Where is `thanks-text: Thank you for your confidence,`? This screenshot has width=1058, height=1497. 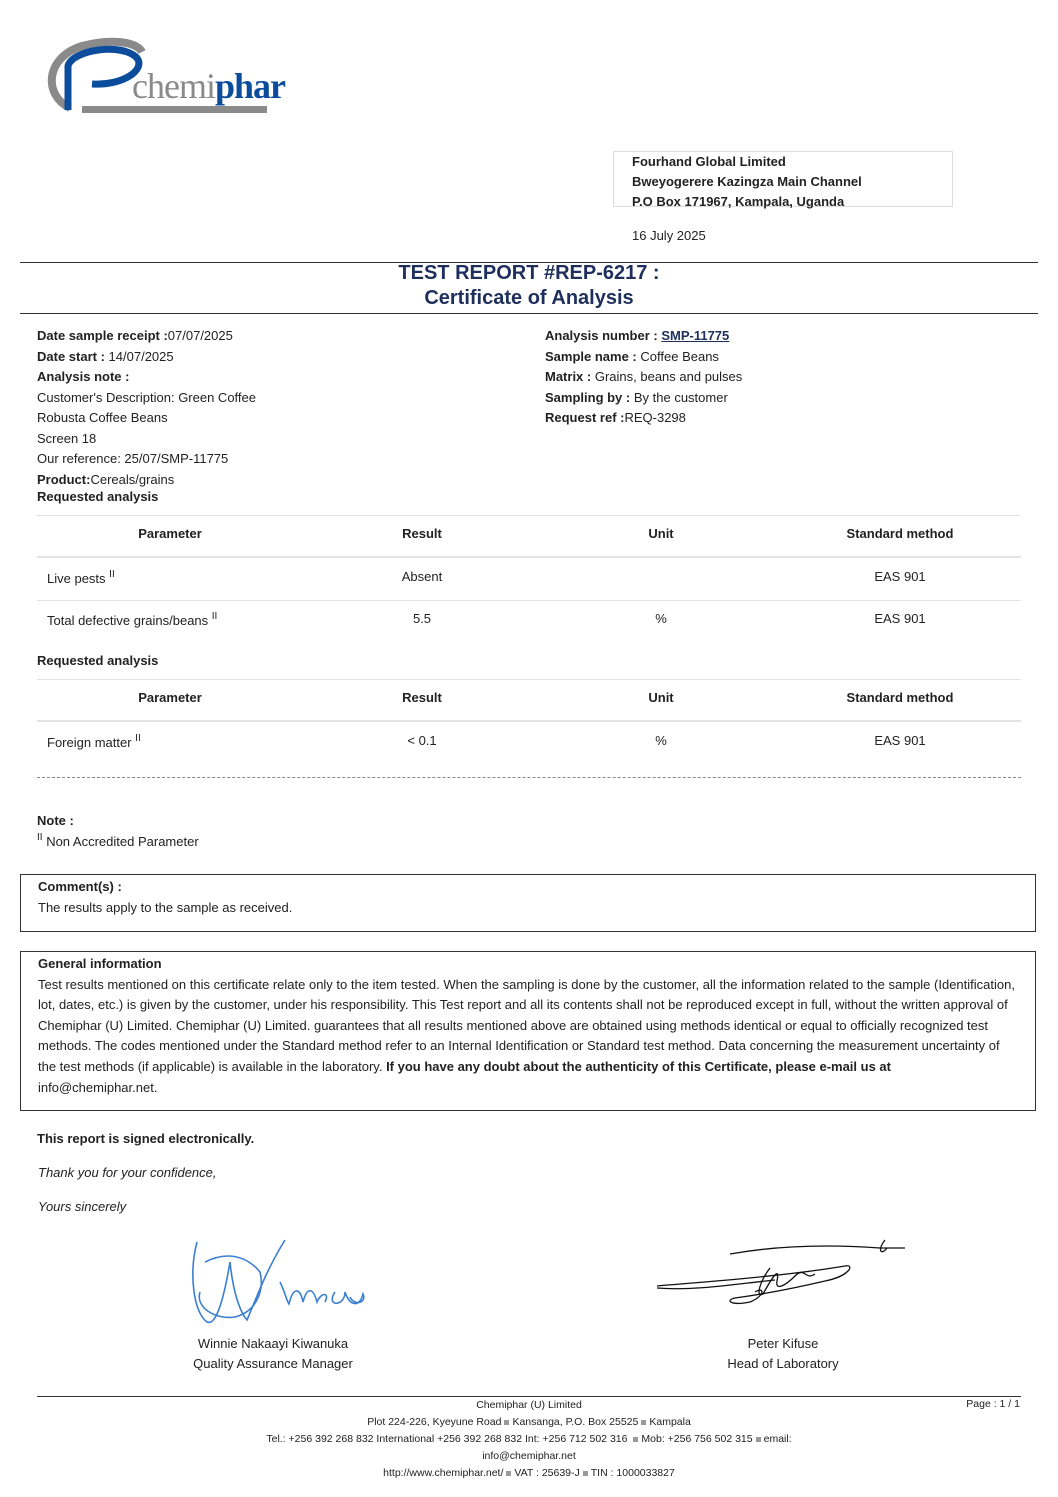
thanks-text: Thank you for your confidence, is located at coordinates (127, 1172).